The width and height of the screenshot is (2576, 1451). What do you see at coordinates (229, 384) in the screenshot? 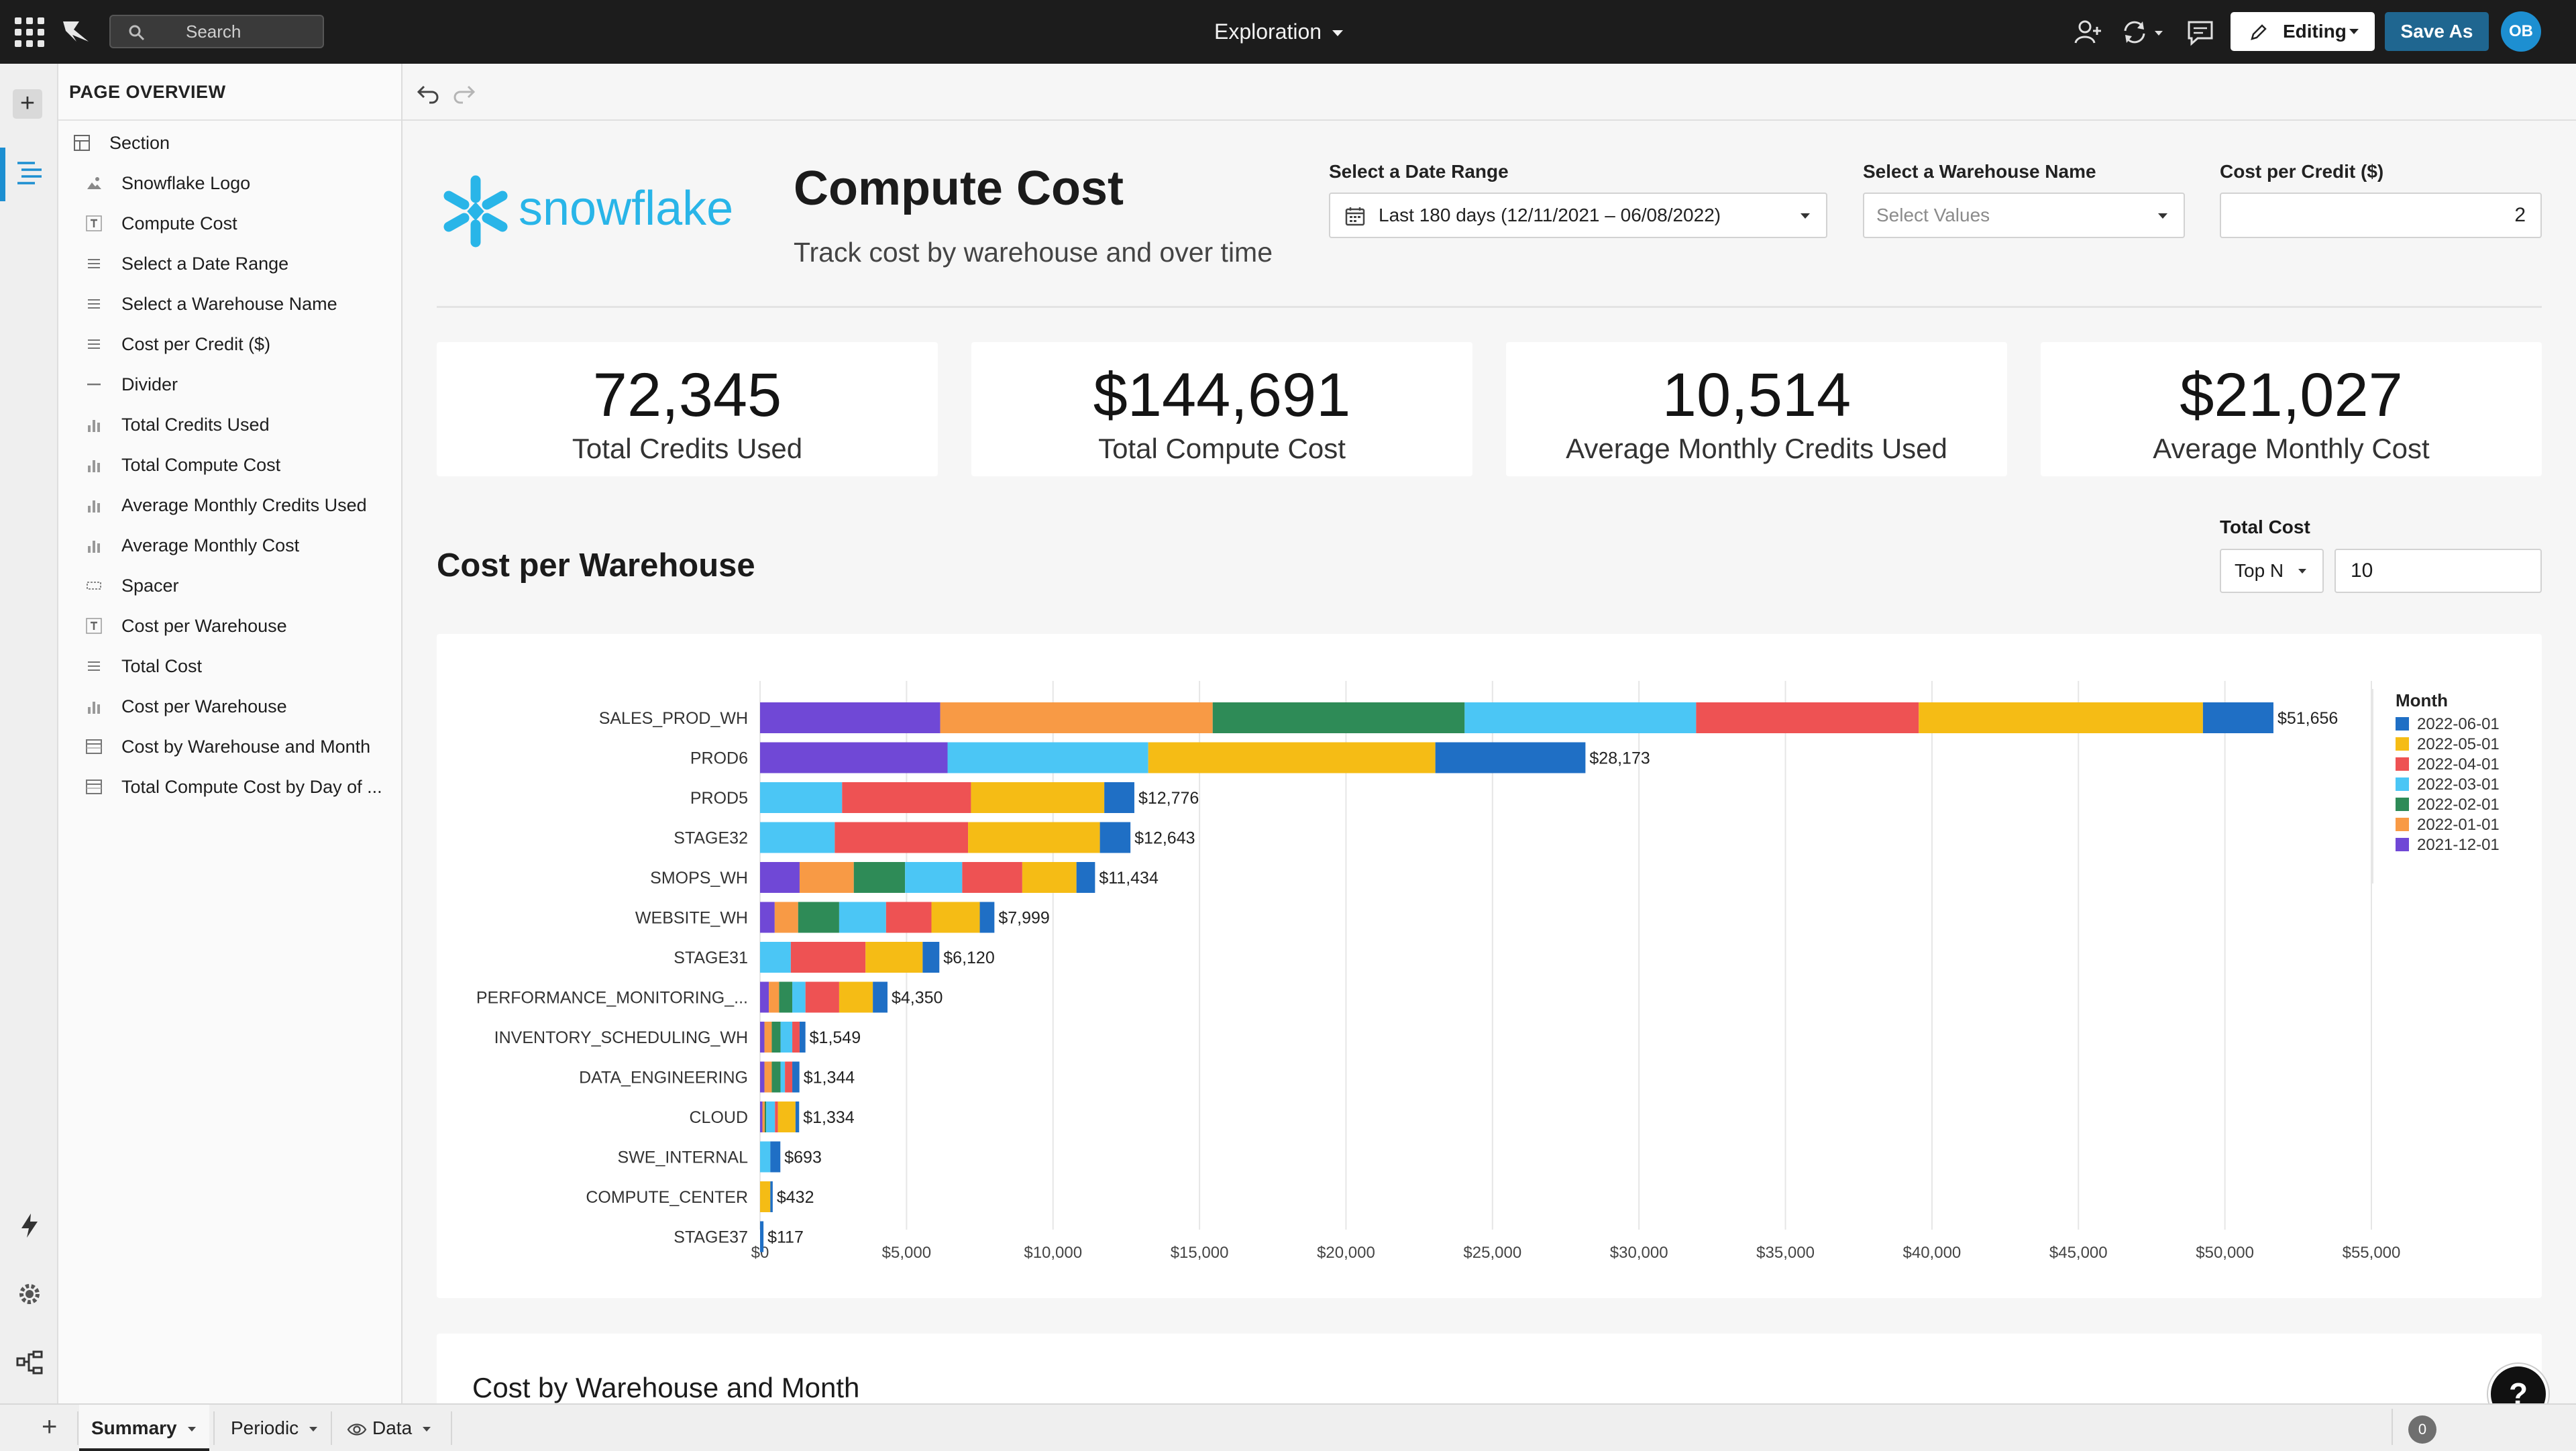
I see `panel-item: Divider` at bounding box center [229, 384].